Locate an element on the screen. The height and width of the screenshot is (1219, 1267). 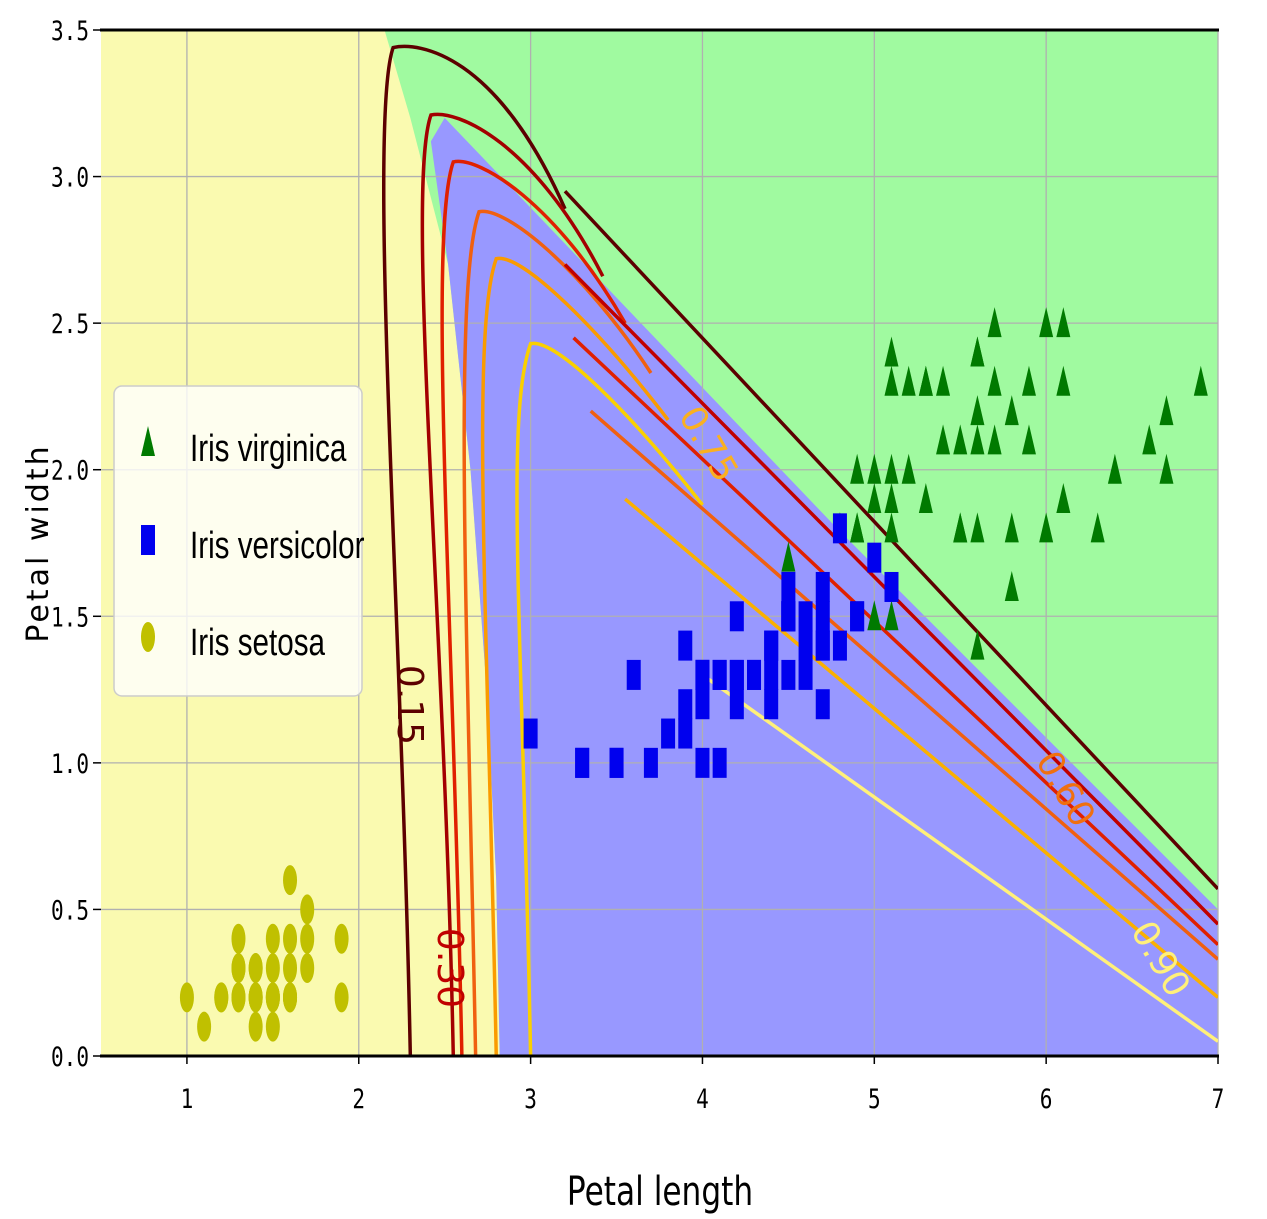
x-tick-label: 4 is located at coordinates (702, 1098).